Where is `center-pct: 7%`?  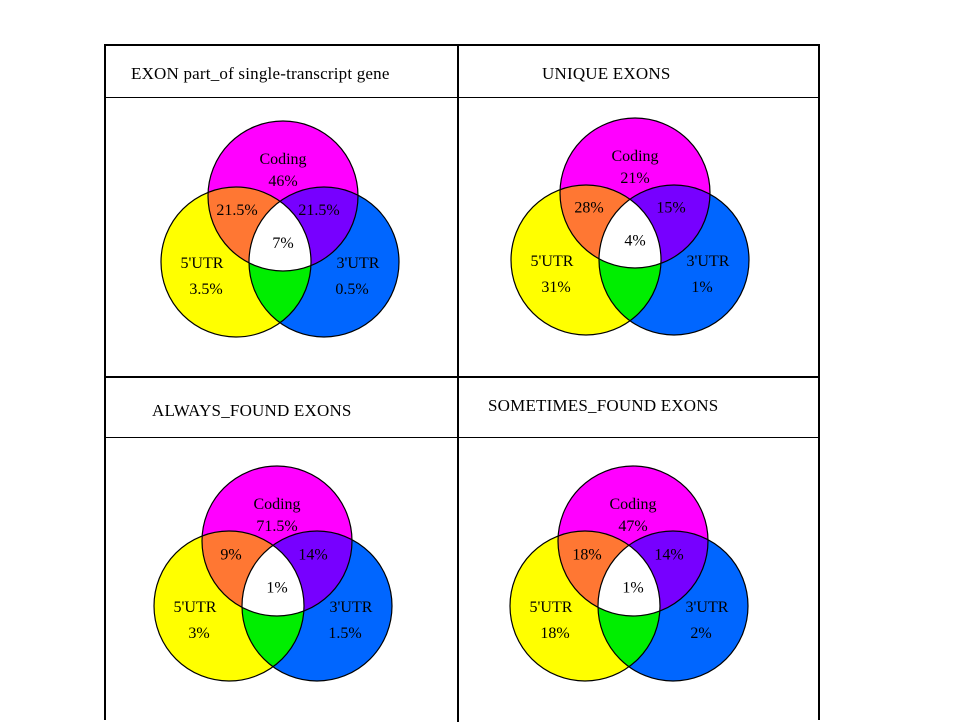 center-pct: 7% is located at coordinates (282, 243).